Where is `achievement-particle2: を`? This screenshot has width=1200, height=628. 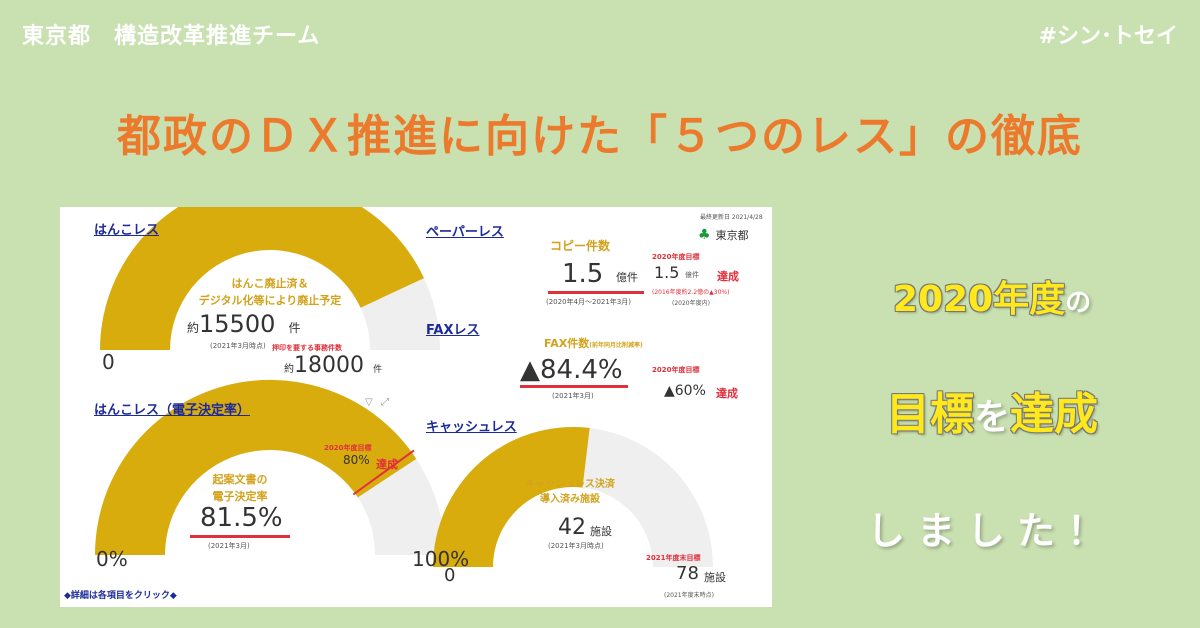
achievement-particle2: を is located at coordinates (991, 417).